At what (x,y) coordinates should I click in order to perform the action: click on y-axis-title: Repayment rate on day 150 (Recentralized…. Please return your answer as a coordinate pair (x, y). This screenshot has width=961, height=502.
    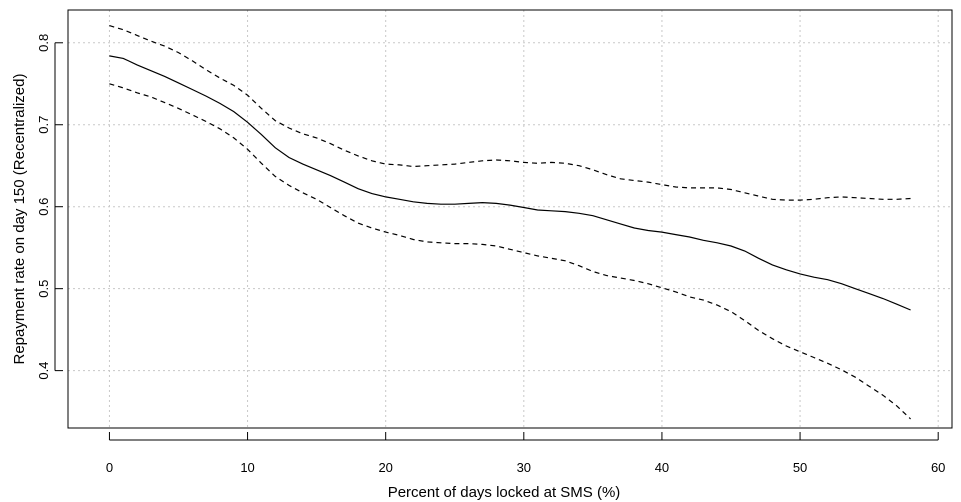
    Looking at the image, I should click on (19, 219).